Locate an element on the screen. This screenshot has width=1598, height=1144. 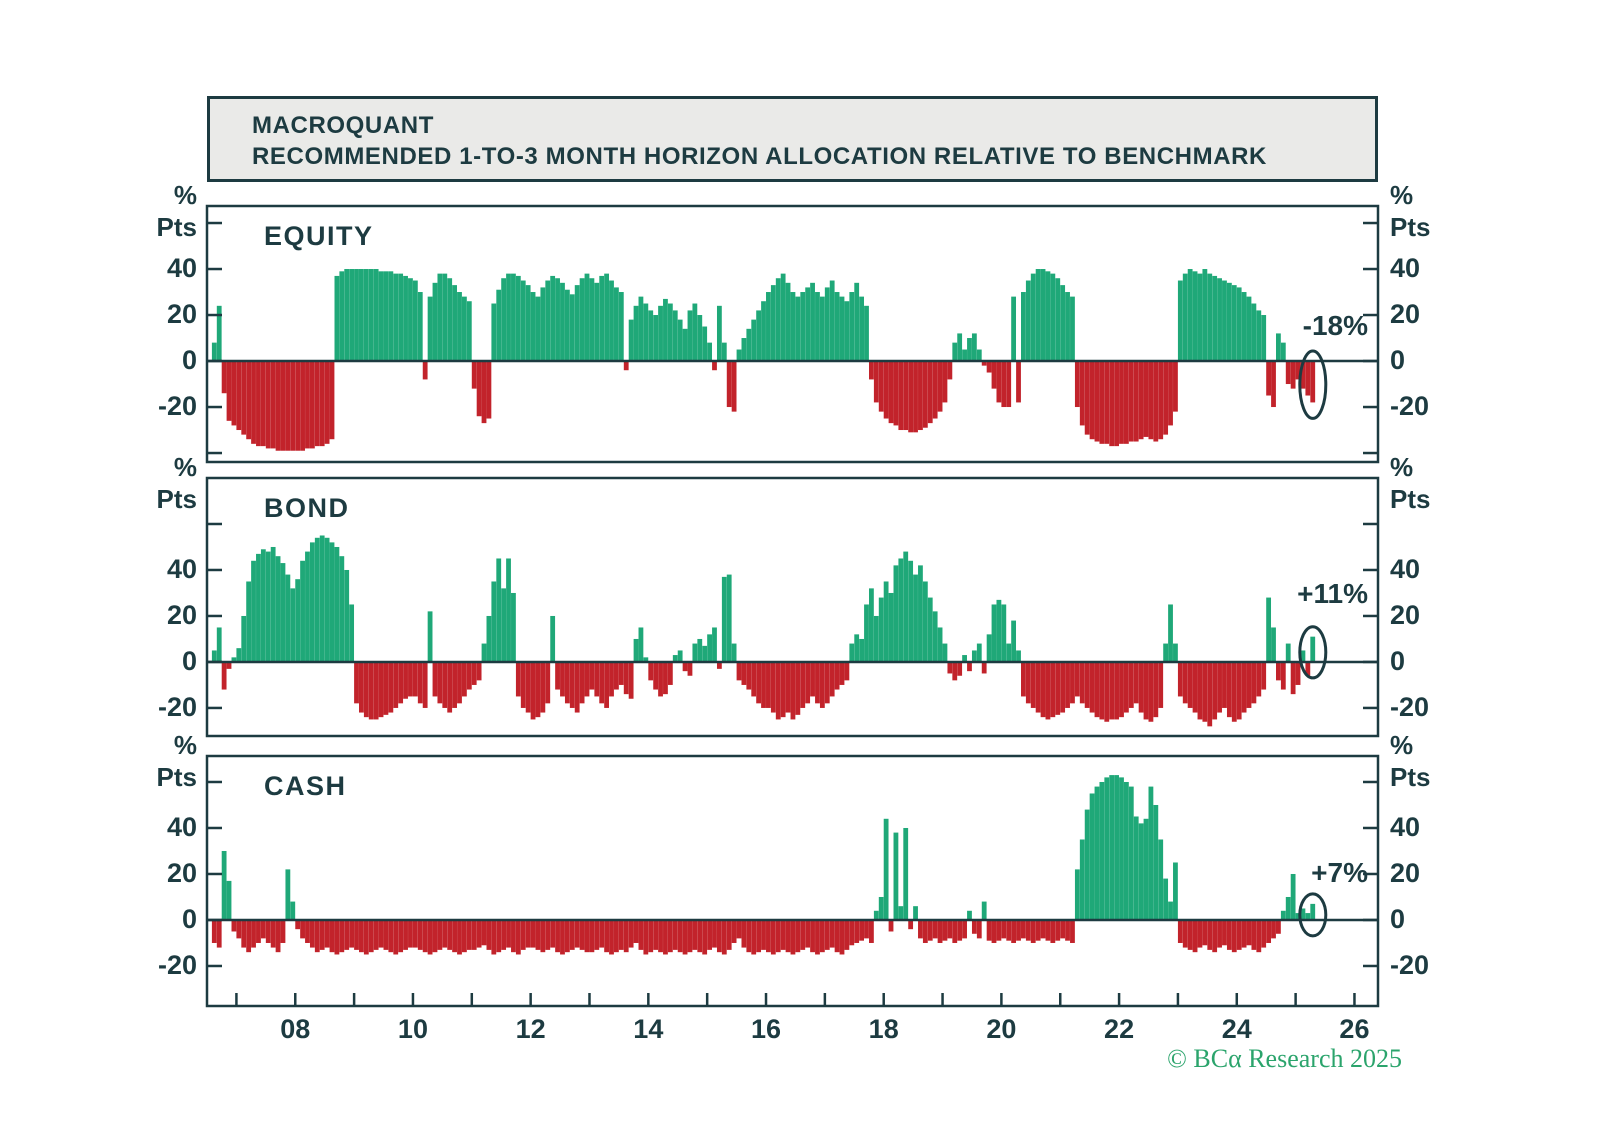
x-year-label: 24 is located at coordinates (1236, 1029).